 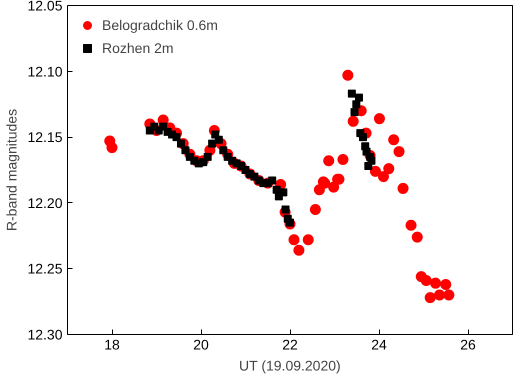 What do you see at coordinates (45, 334) in the screenshot?
I see `y-tick-label: 12.30` at bounding box center [45, 334].